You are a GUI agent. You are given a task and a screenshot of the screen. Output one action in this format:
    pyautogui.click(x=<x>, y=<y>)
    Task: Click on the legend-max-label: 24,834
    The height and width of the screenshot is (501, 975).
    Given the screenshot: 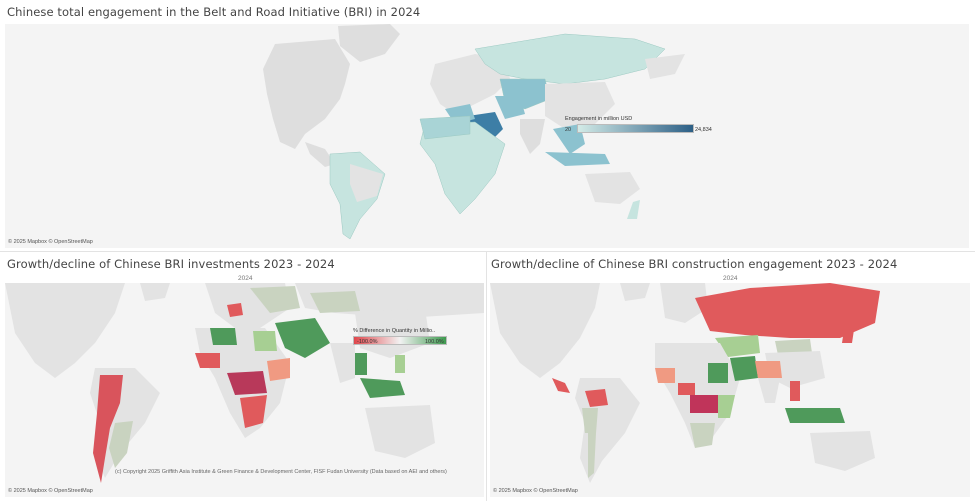 What is the action you would take?
    pyautogui.click(x=703, y=130)
    